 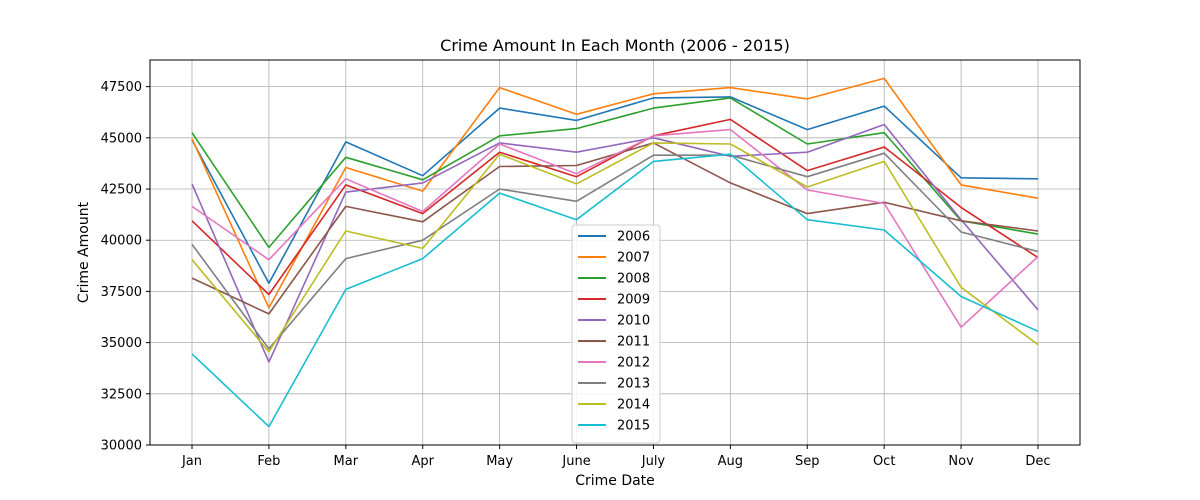 I want to click on x-tick-label: May, so click(x=499, y=461).